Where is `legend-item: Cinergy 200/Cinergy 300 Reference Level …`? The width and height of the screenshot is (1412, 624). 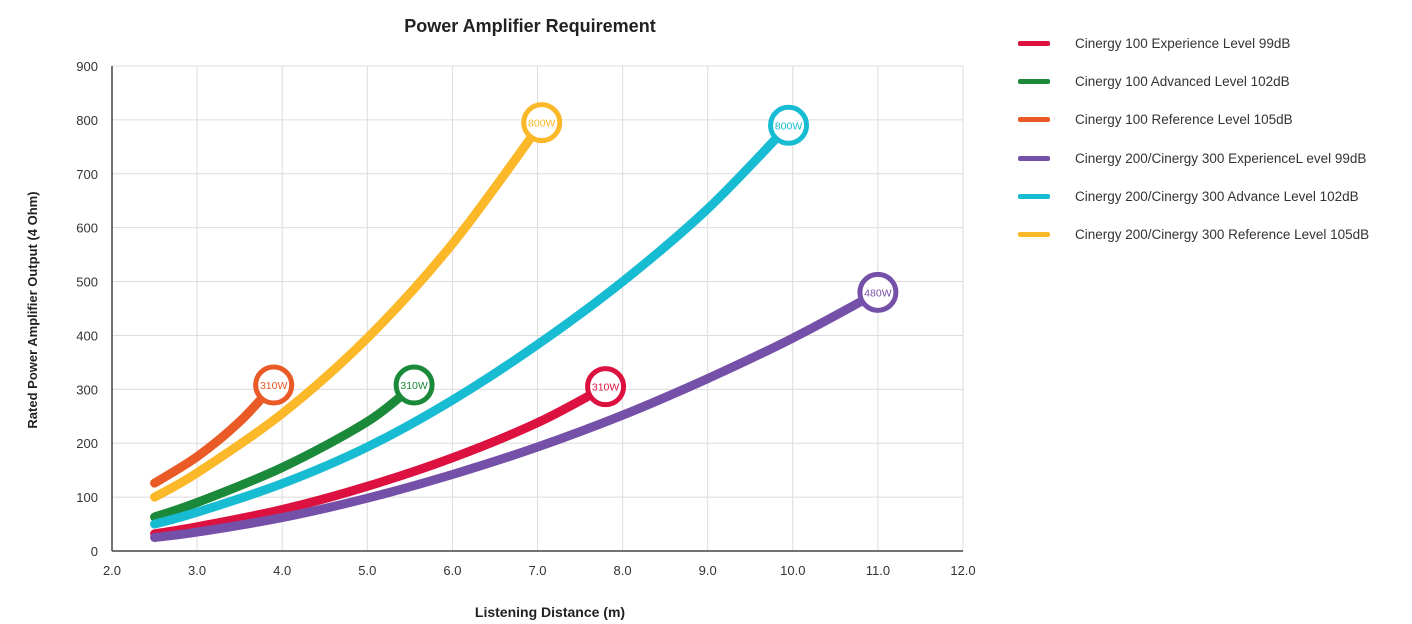 legend-item: Cinergy 200/Cinergy 300 Reference Level … is located at coordinates (1193, 234).